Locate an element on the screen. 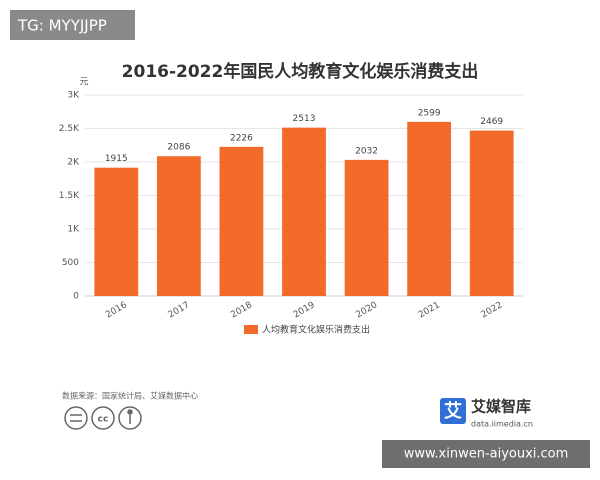 Image resolution: width=600 pixels, height=480 pixels. y-tick-label: 1K is located at coordinates (73, 230).